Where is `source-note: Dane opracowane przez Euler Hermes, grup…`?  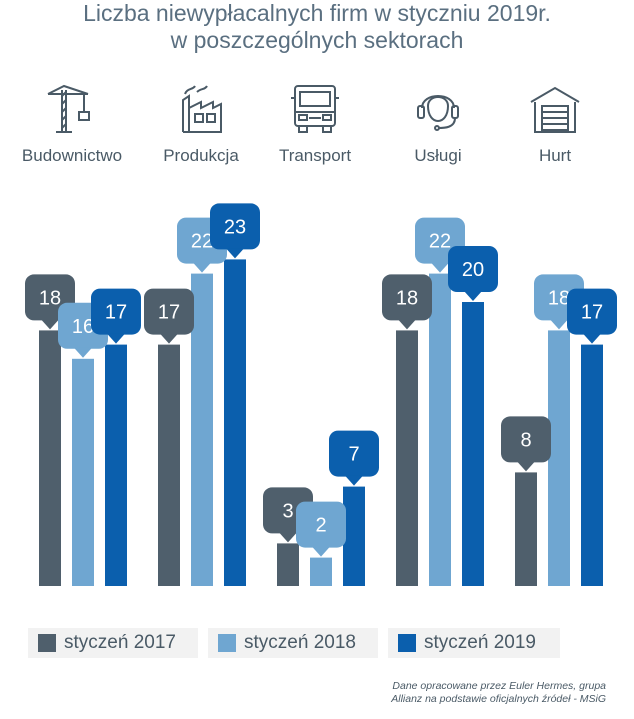
source-note: Dane opracowane przez Euler Hermes, grup… is located at coordinates (498, 693).